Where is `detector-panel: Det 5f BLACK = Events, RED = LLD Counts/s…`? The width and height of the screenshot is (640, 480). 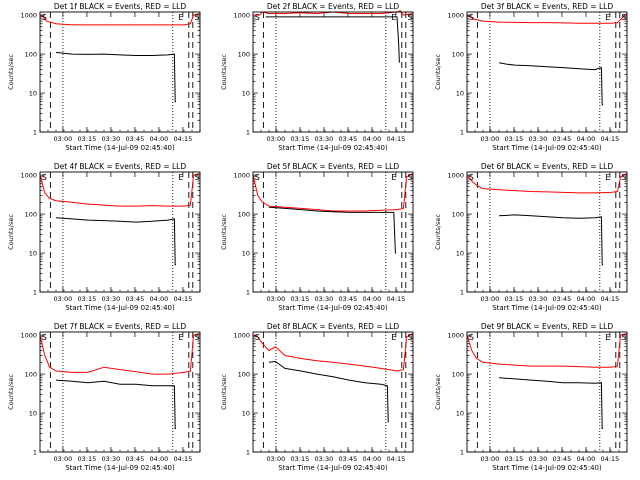
detector-panel: Det 5f BLACK = Events, RED = LLD Counts/s… is located at coordinates (317, 237).